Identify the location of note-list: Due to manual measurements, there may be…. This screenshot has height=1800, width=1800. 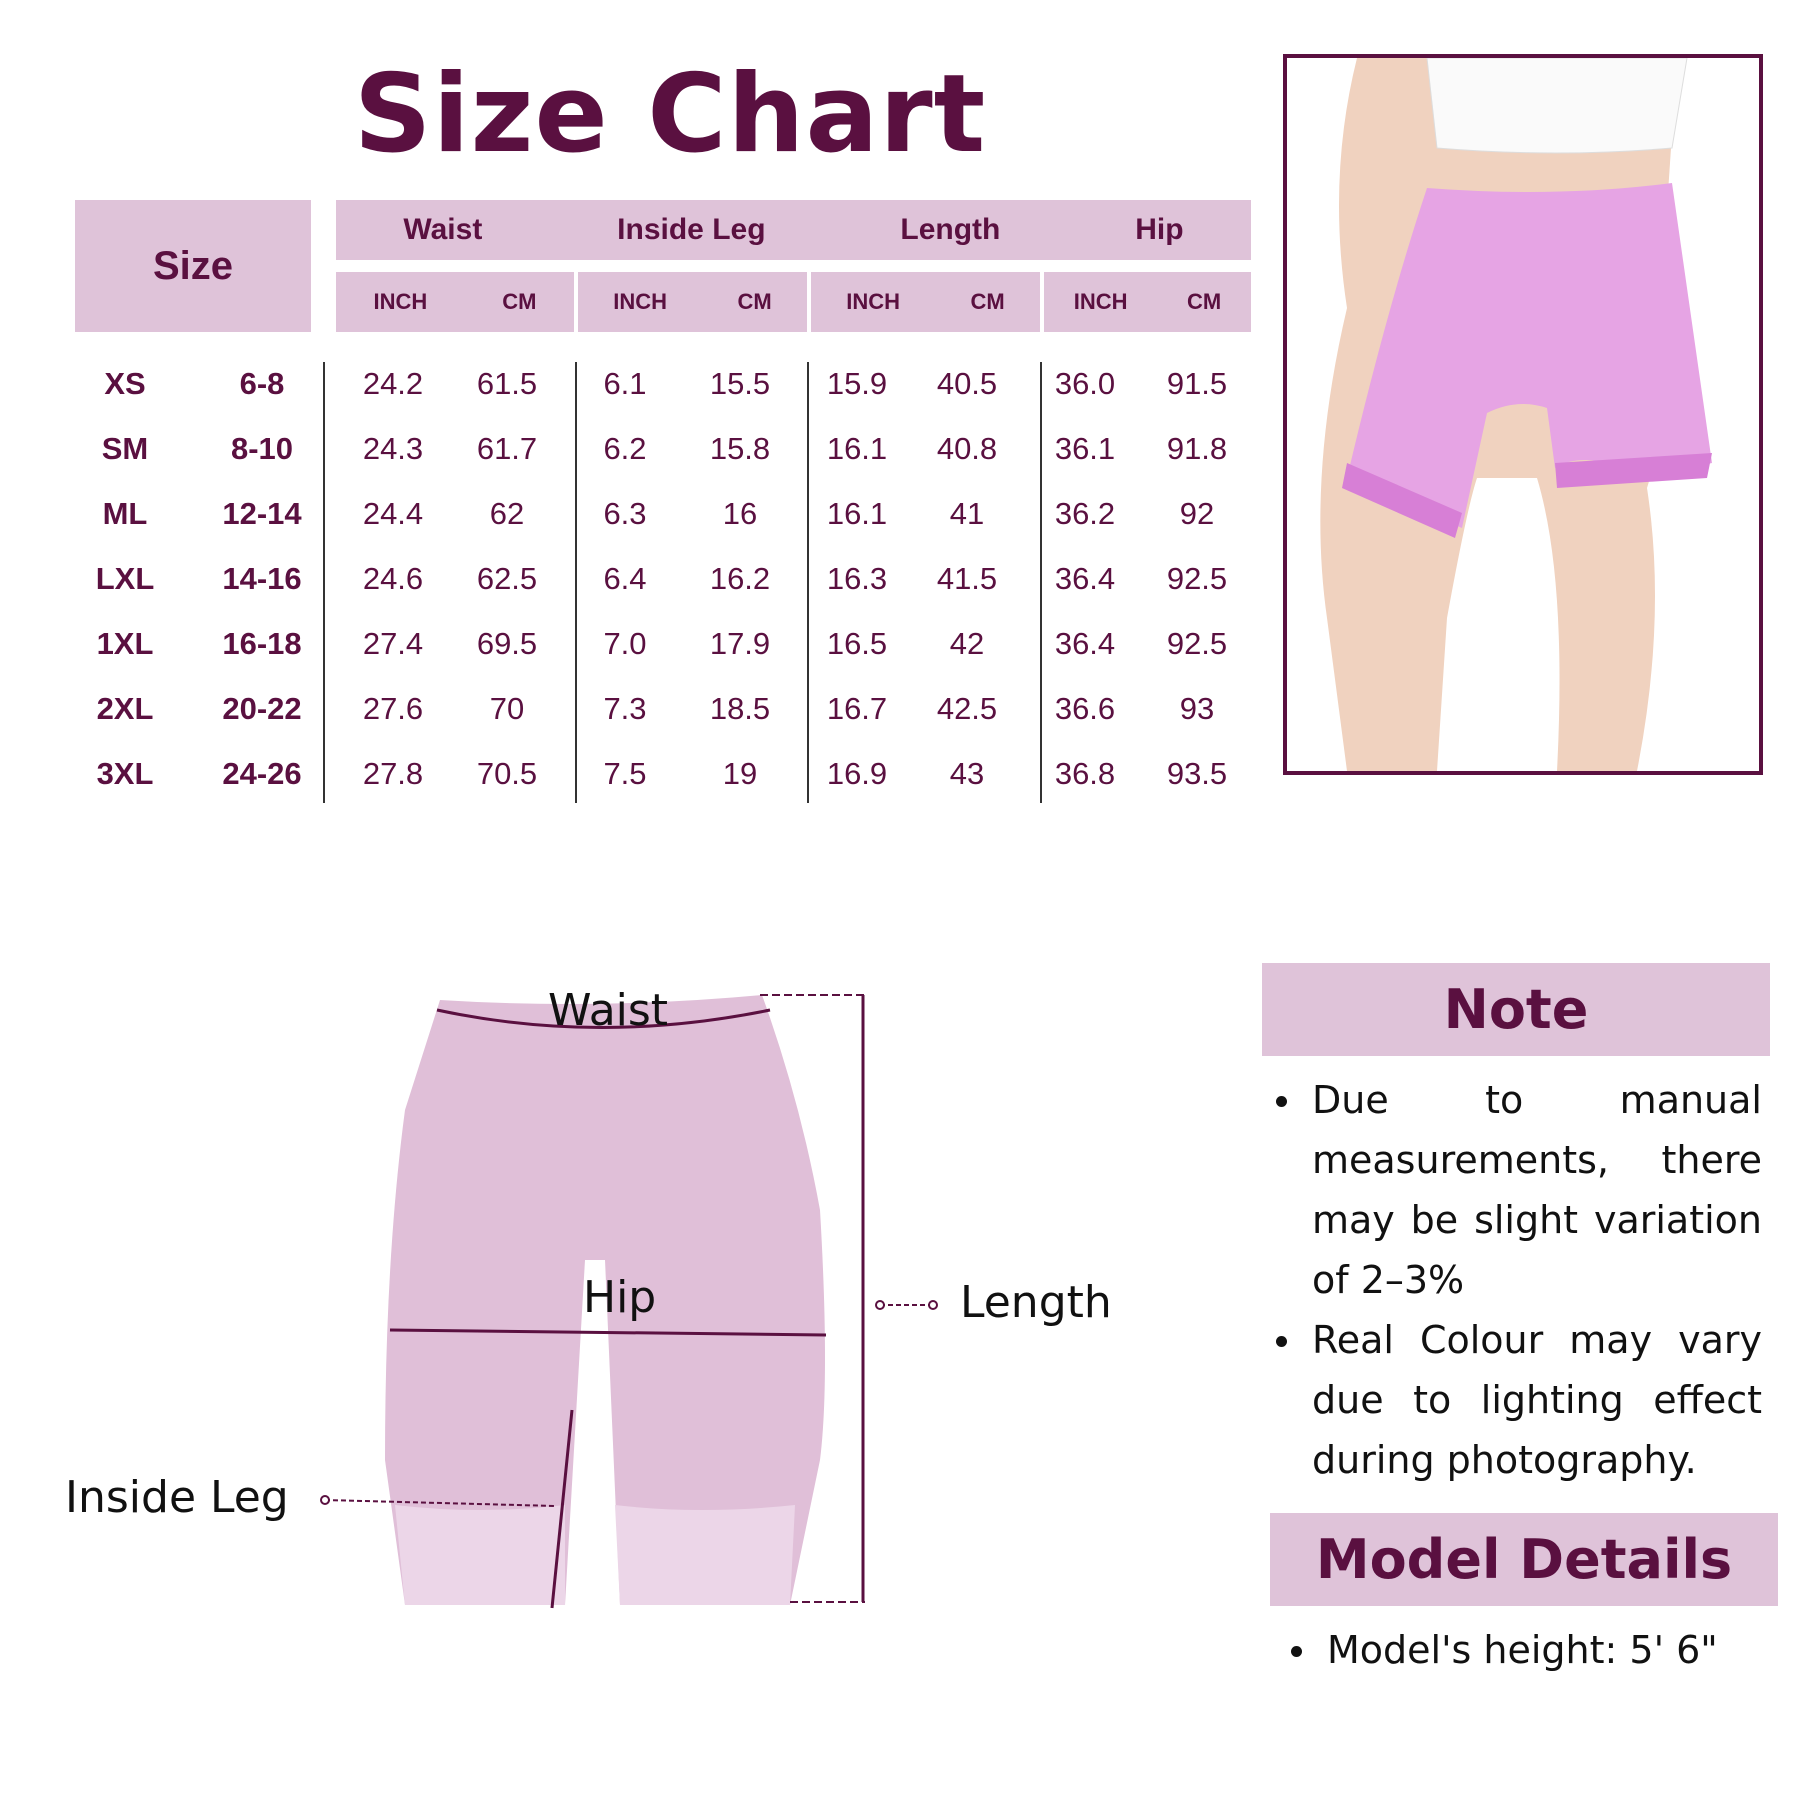
(1516, 1280).